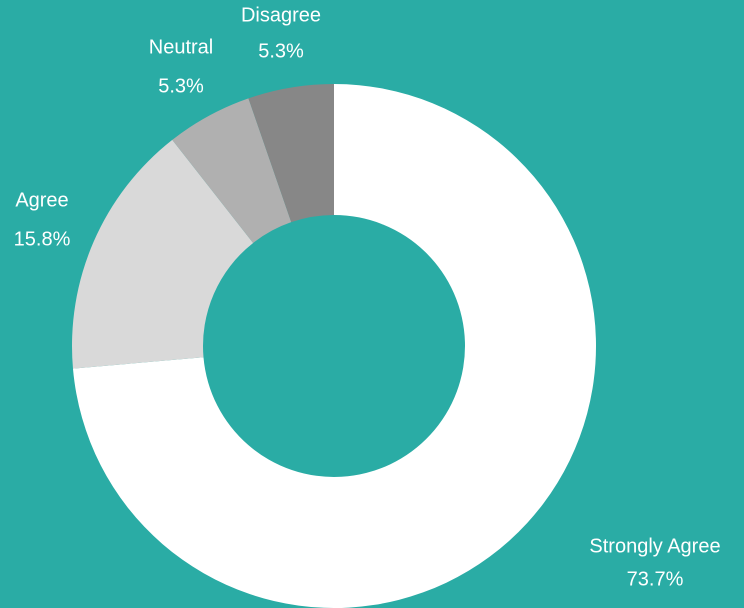  What do you see at coordinates (655, 579) in the screenshot?
I see `slice-value-label: 73.7%` at bounding box center [655, 579].